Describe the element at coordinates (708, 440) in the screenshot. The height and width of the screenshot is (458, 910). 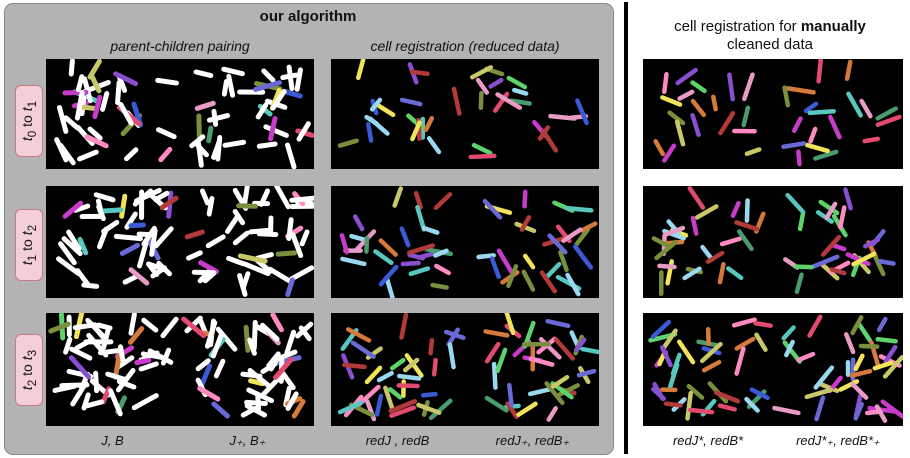
I see `caption-redj-star: redJ*, redB*` at that location.